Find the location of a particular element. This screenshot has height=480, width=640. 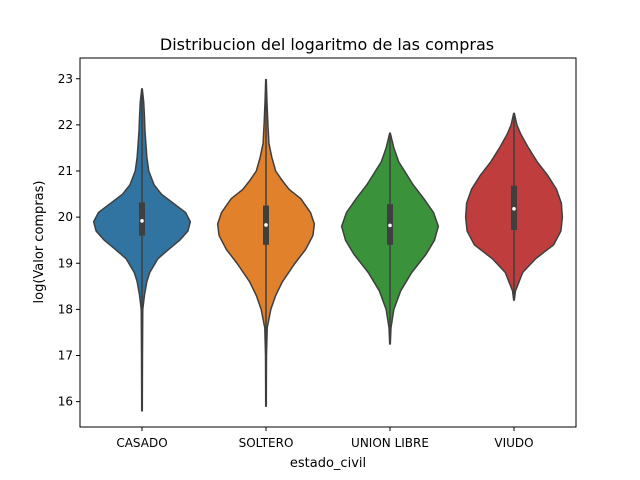

x-tick-label: VIUDO is located at coordinates (513, 443).